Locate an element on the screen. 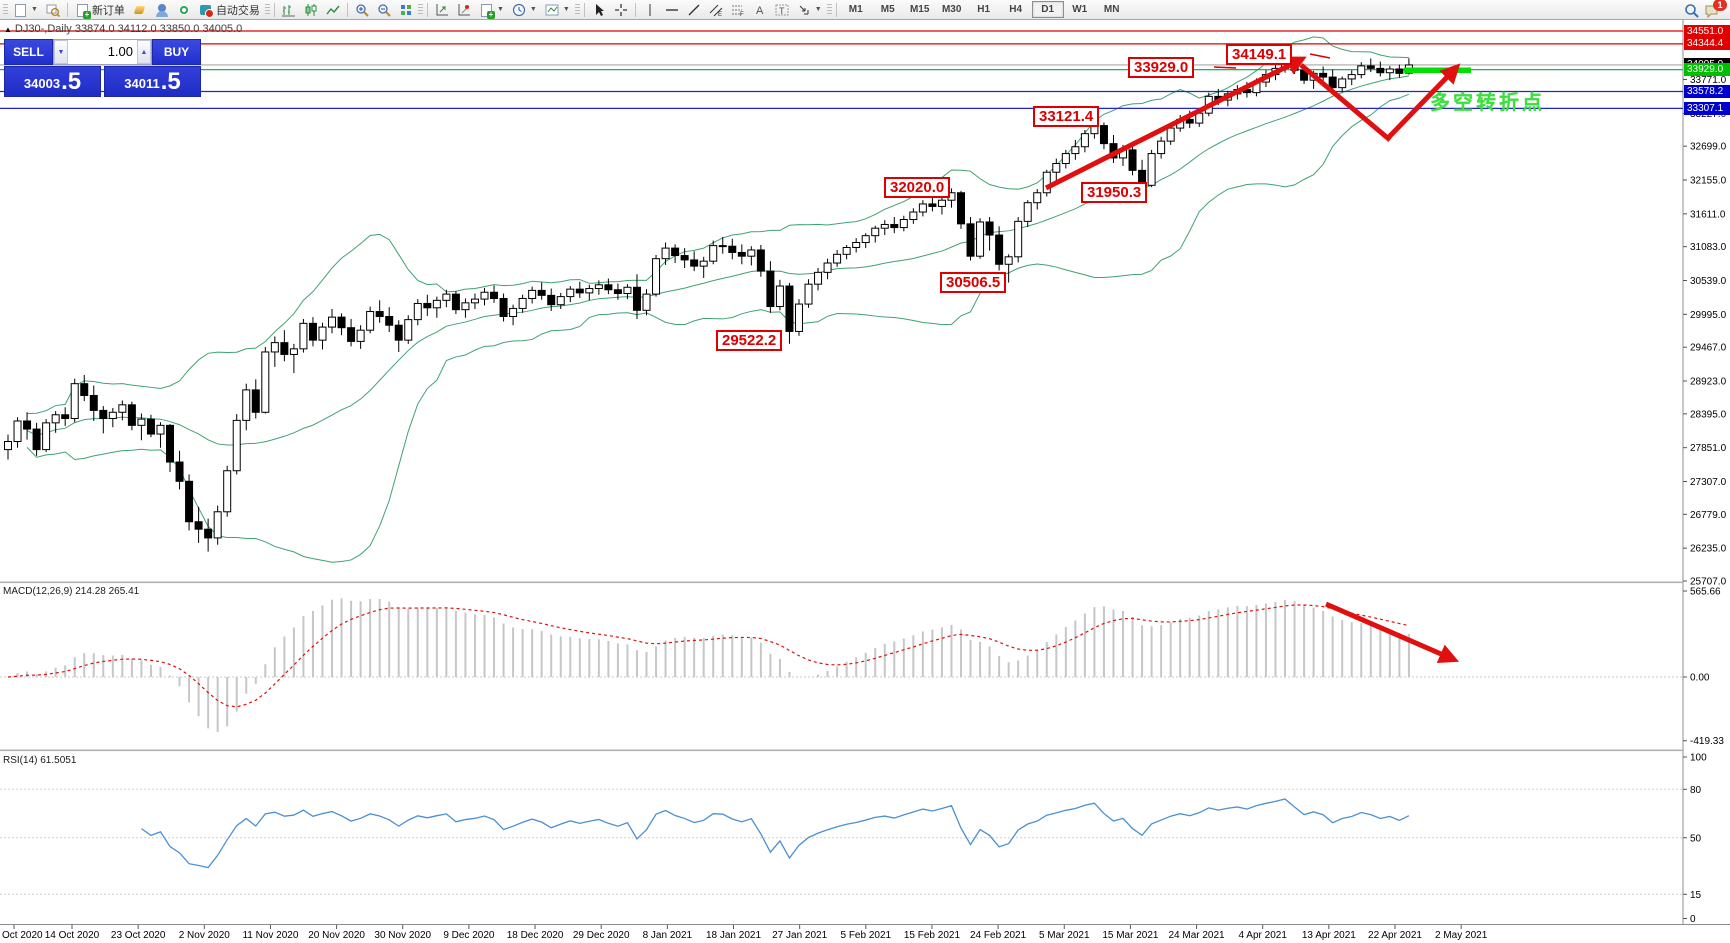 This screenshot has height=943, width=1730. bar-chart-button is located at coordinates (289, 10).